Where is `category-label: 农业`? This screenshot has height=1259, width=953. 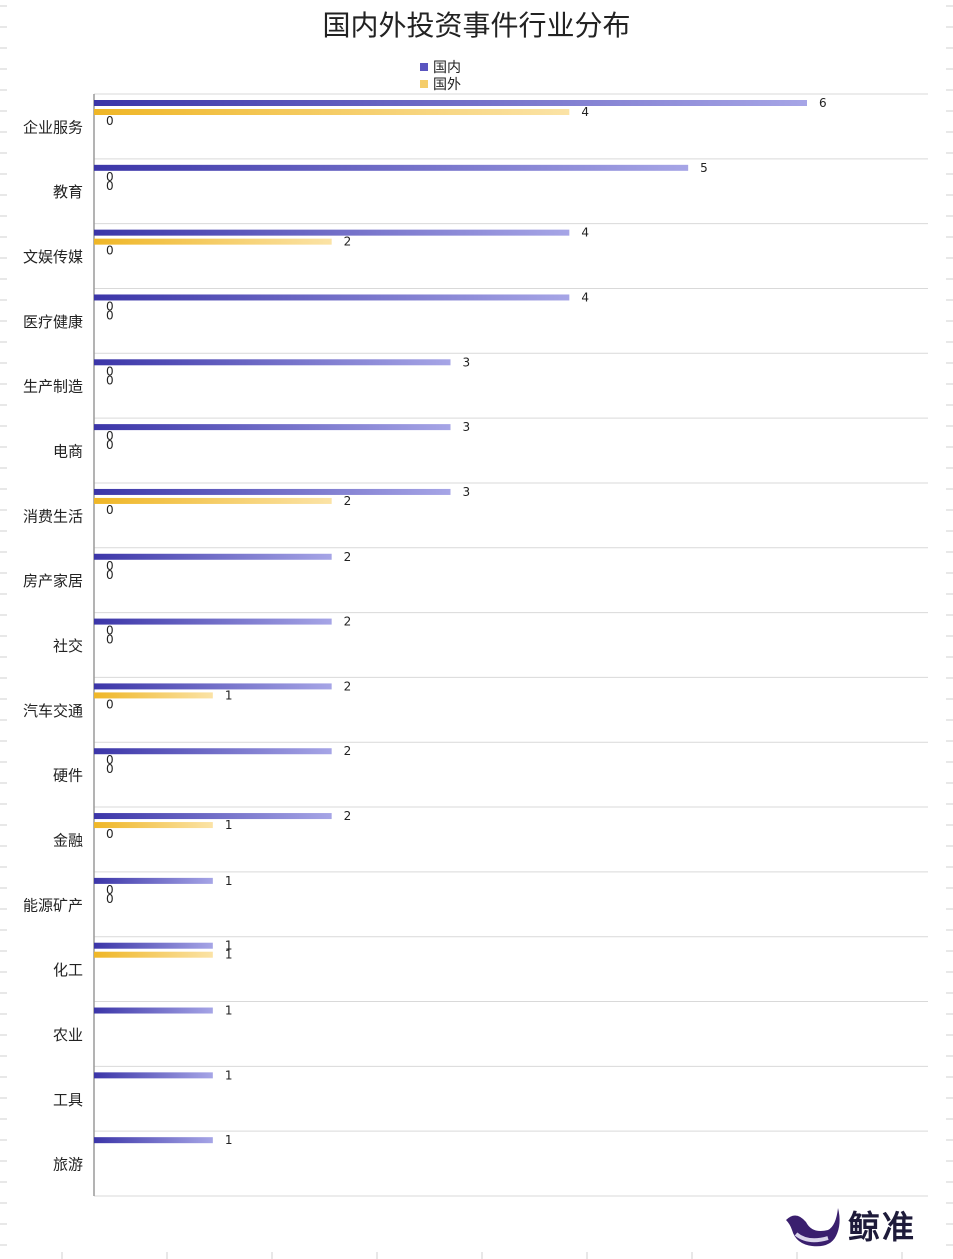 category-label: 农业 is located at coordinates (68, 1035).